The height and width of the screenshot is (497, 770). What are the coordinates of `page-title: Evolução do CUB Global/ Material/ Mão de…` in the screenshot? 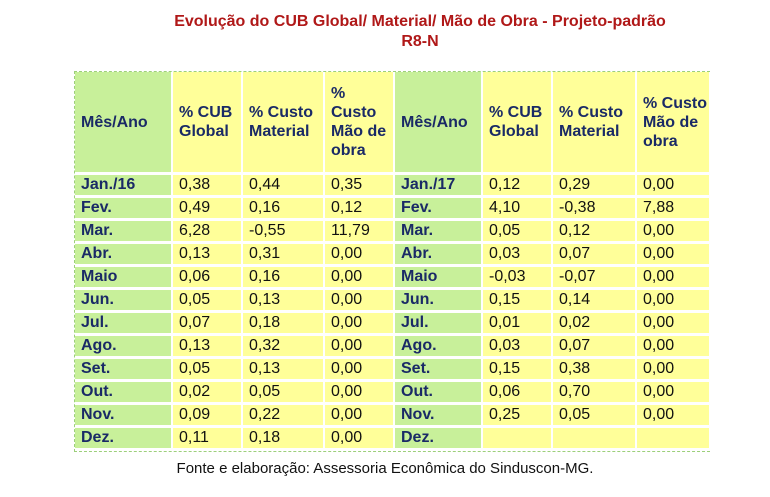 It's located at (415, 32).